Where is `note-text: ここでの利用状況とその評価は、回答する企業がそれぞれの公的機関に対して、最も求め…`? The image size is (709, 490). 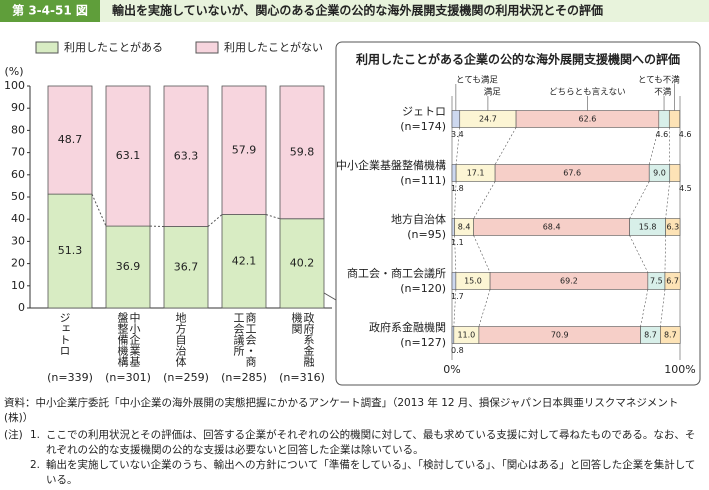
note-text: ここでの利用状況とその評価は、回答する企業がそれぞれの公的機関に対して、最も求め… is located at coordinates (371, 442).